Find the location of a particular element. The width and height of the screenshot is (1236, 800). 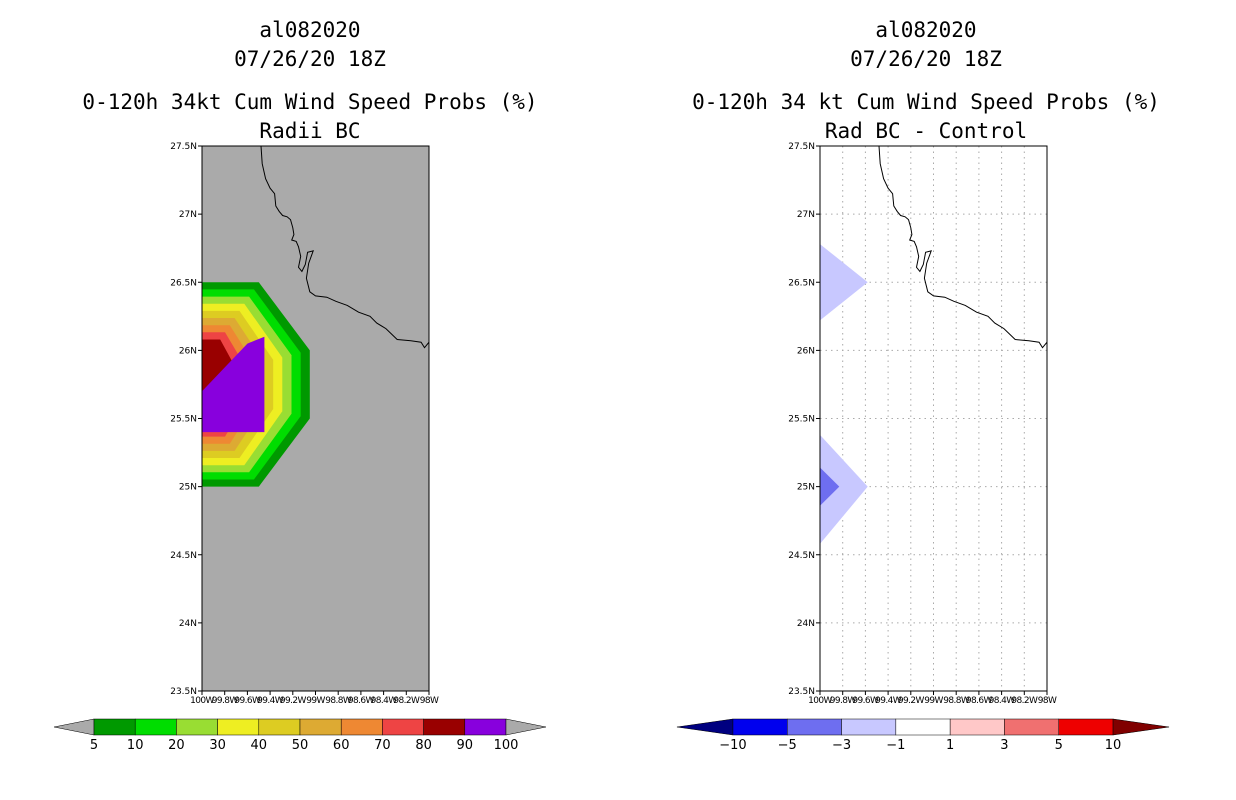

left-datetime: 07/26/20 18Z is located at coordinates (310, 59).